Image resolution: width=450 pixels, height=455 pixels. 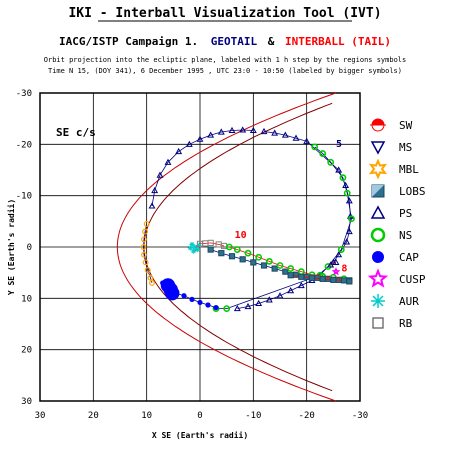 I want to click on legend-label: AUR, so click(x=409, y=301).